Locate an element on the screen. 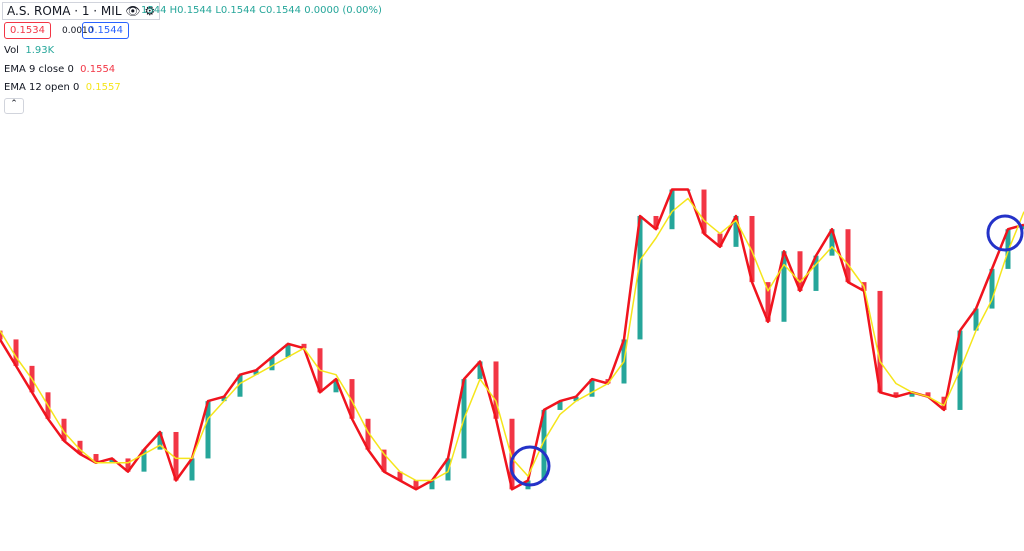  legend-value: 0.1554 is located at coordinates (98, 69).